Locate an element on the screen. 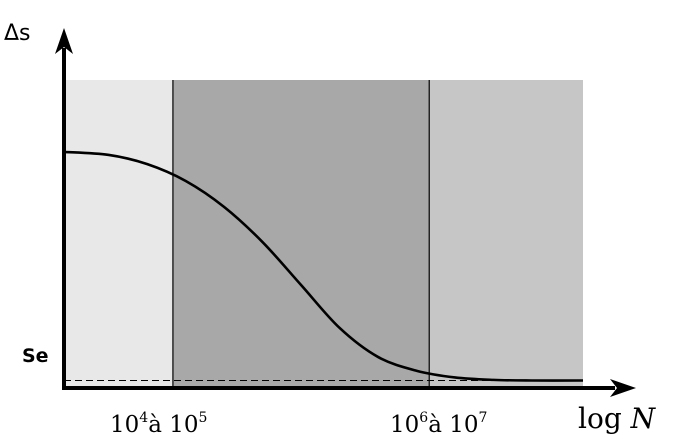 The height and width of the screenshot is (443, 673). x-axis-label-var: N is located at coordinates (643, 418).